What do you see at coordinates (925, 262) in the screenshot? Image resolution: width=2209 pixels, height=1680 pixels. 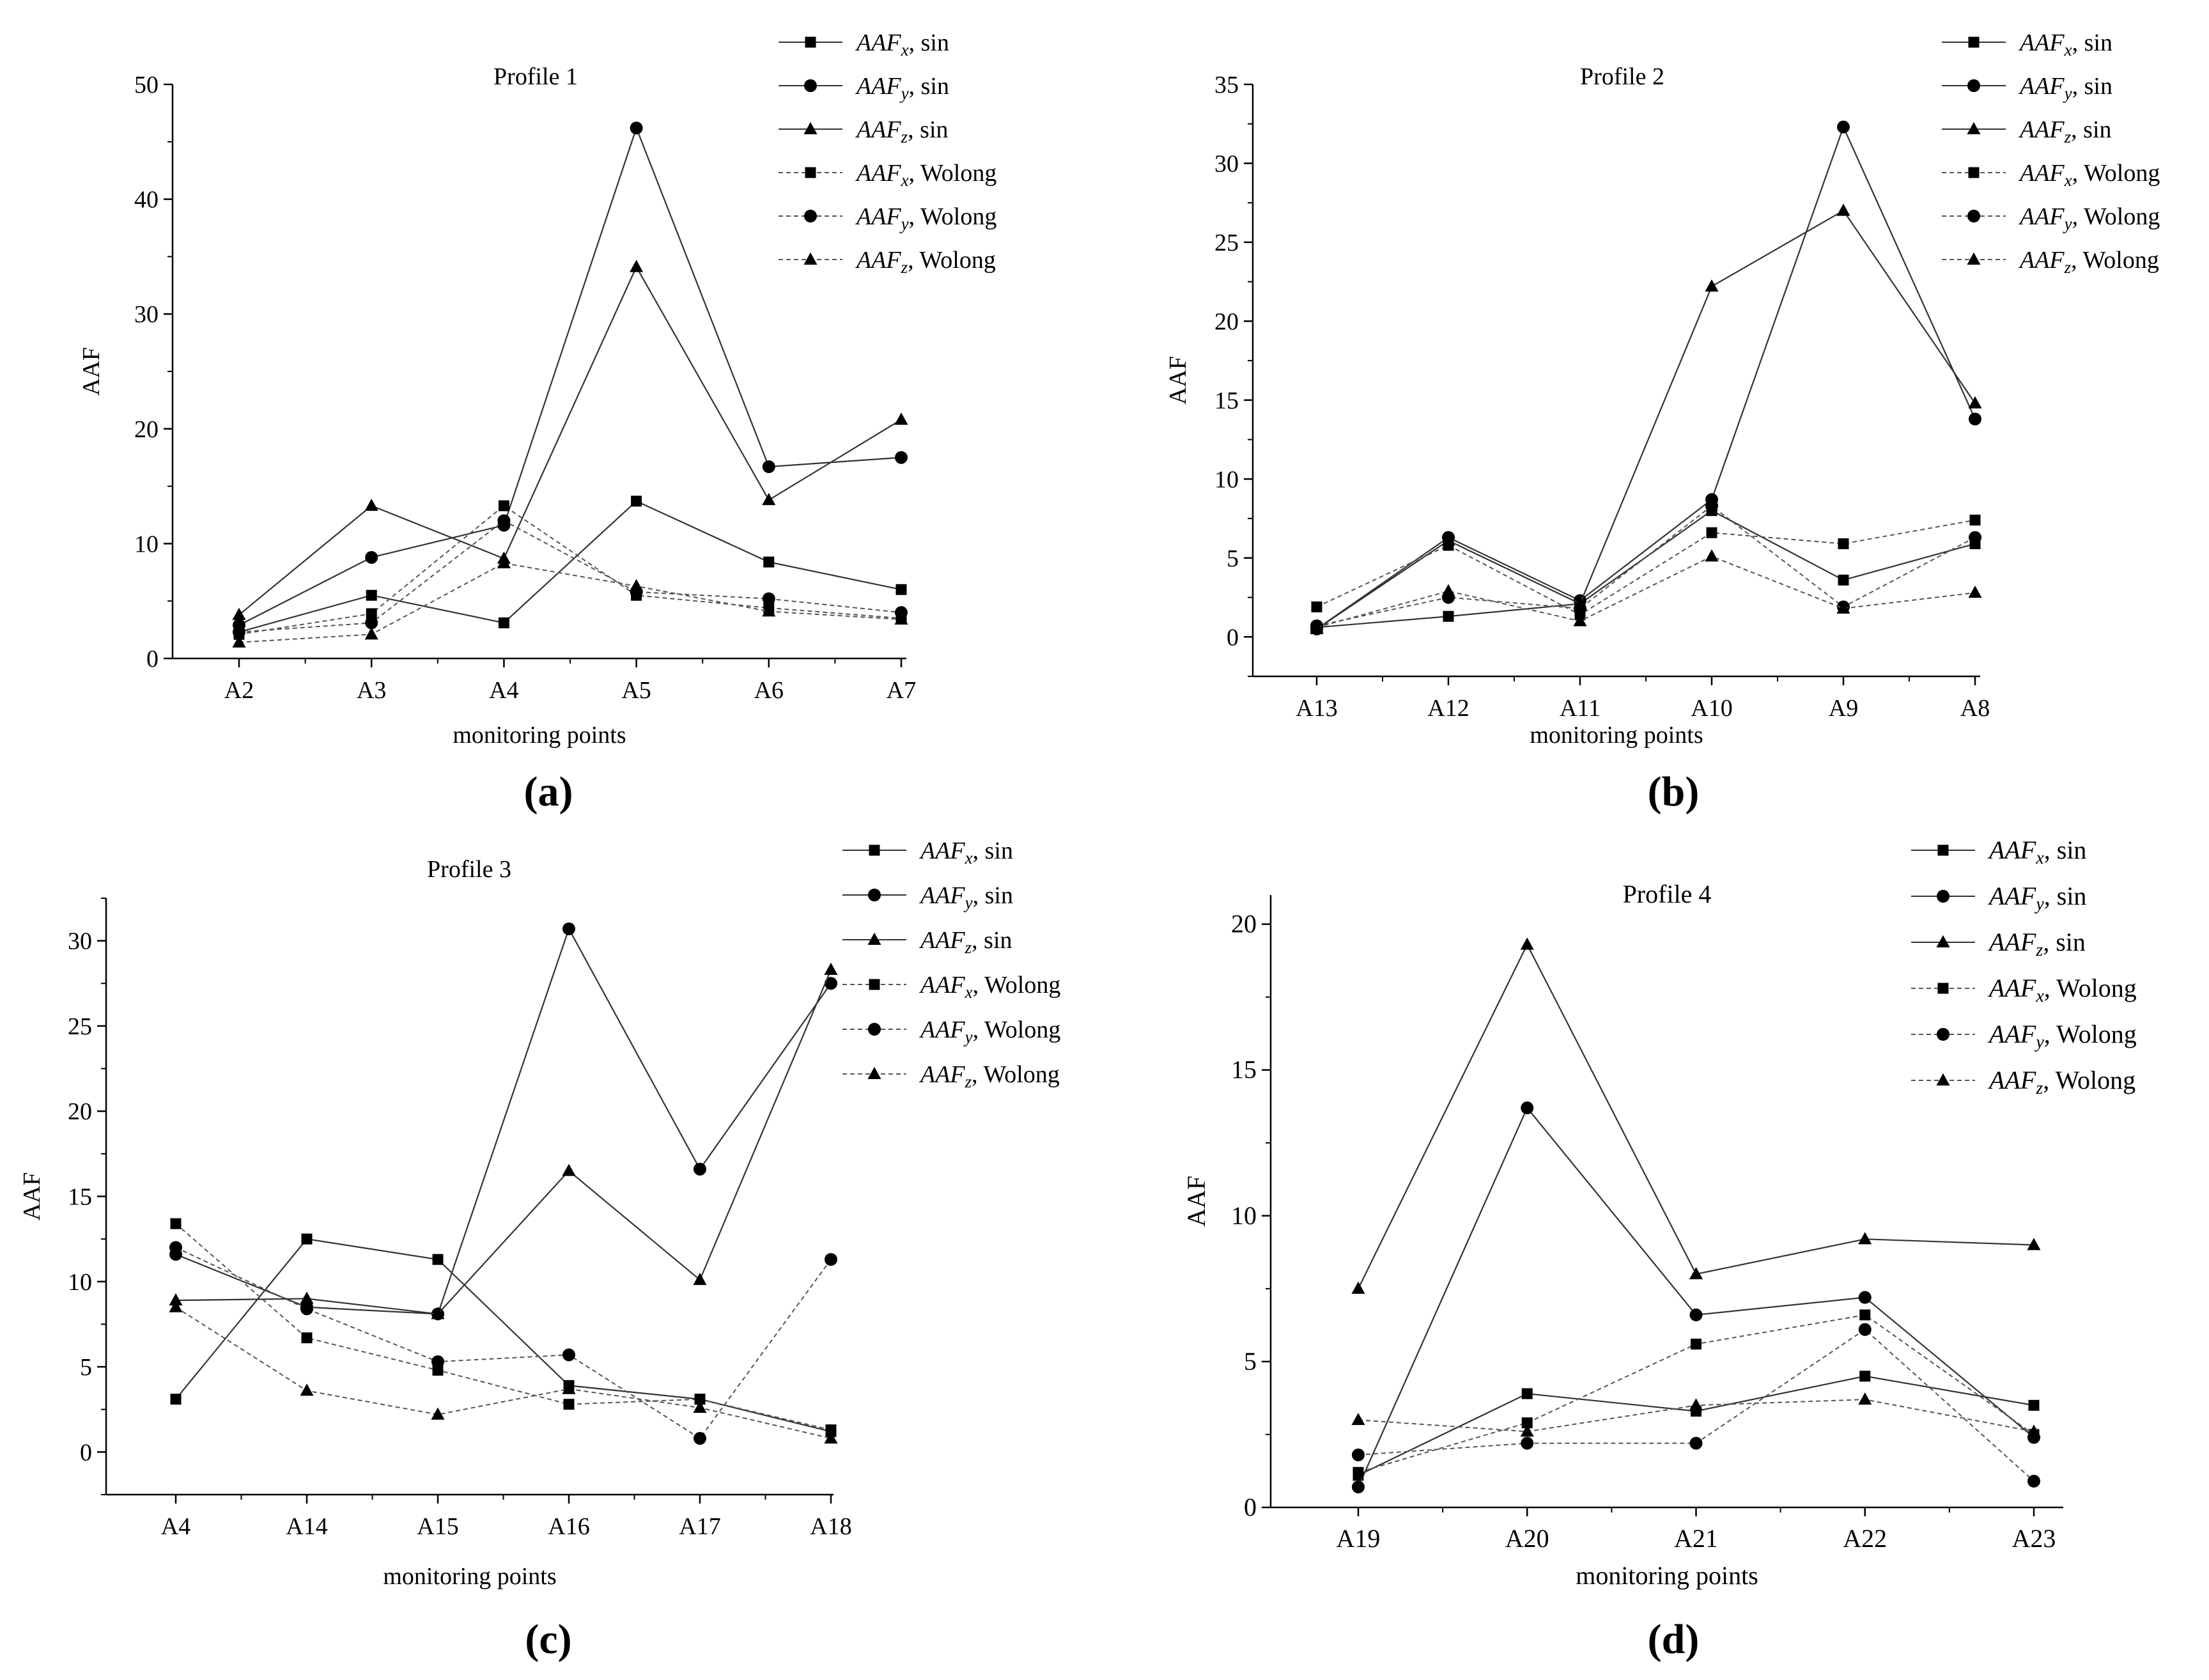 I see `legend-entry: AAFz, Wolong` at bounding box center [925, 262].